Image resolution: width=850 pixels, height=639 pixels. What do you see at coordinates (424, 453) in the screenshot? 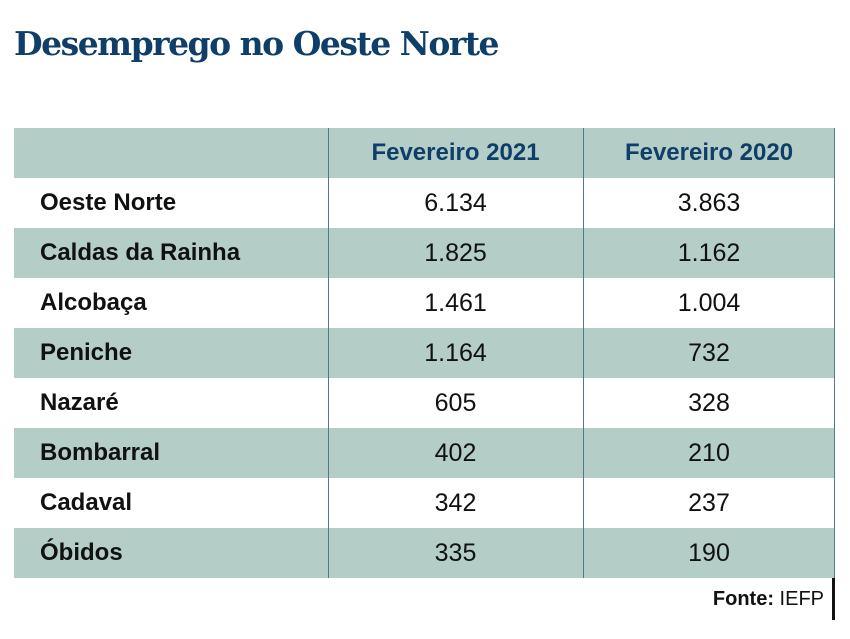
I see `table-row: Bombarral 402 210` at bounding box center [424, 453].